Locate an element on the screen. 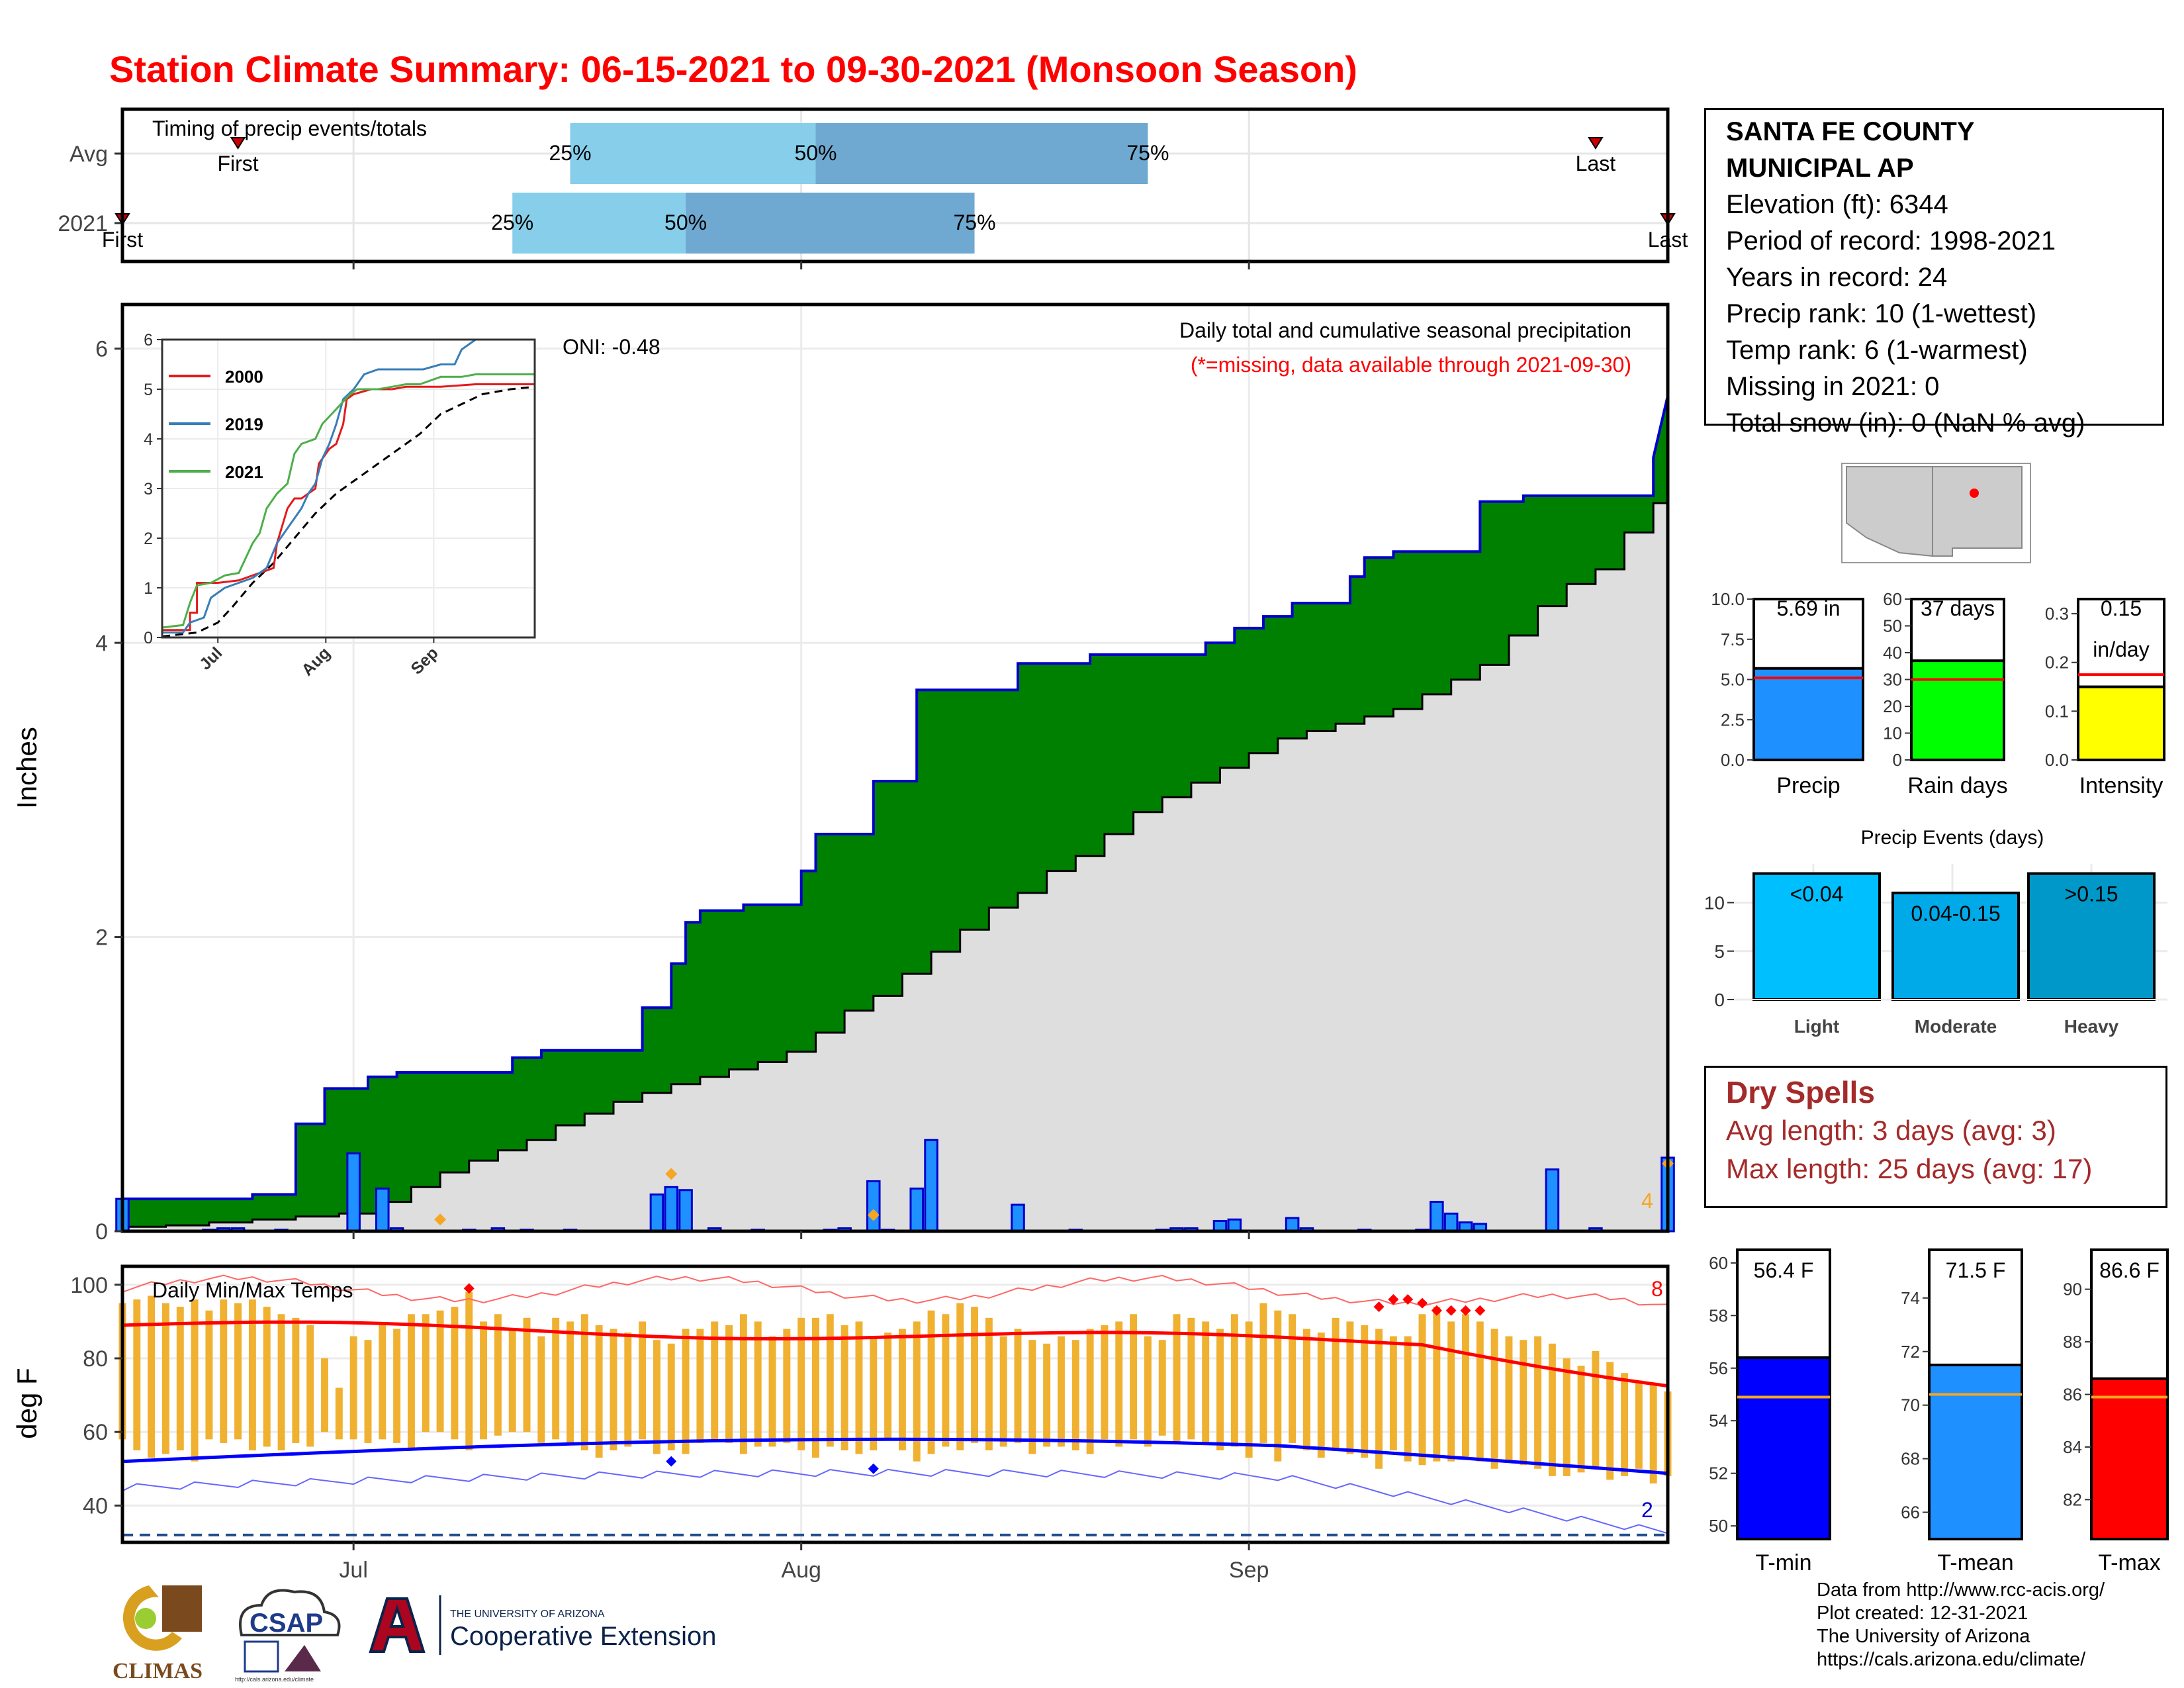 Image resolution: width=2184 pixels, height=1688 pixels. precip-y-tick-label: 6 is located at coordinates (101, 349).